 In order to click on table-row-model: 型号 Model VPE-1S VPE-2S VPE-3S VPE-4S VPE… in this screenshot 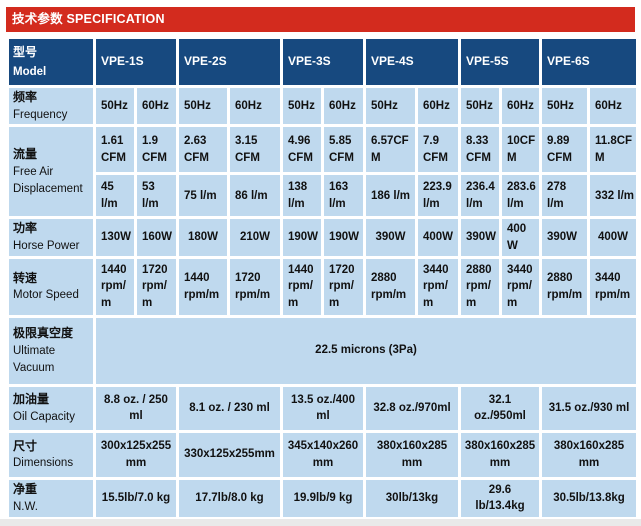, I will do `click(322, 62)`.